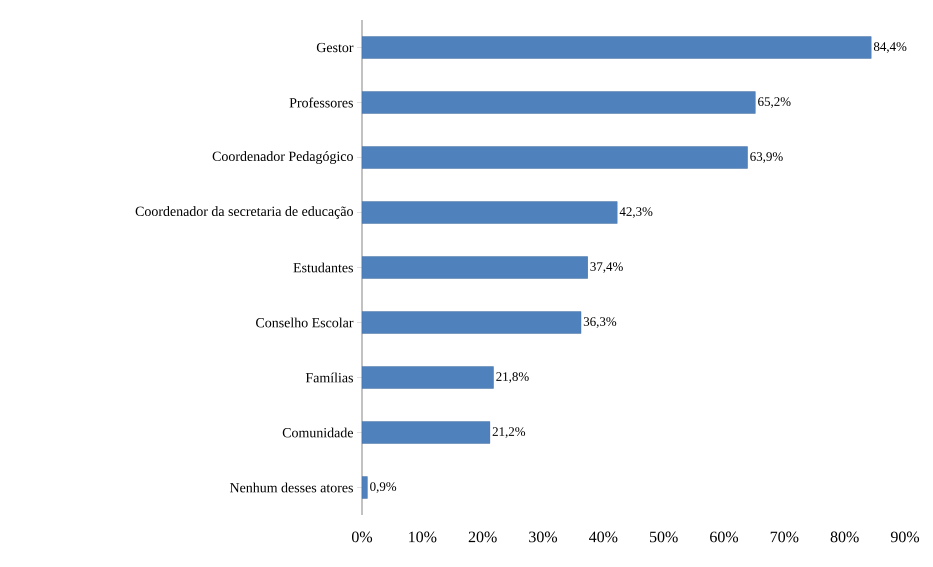 Image resolution: width=933 pixels, height=567 pixels. Describe the element at coordinates (844, 537) in the screenshot. I see `x-tick-label: 80%` at that location.